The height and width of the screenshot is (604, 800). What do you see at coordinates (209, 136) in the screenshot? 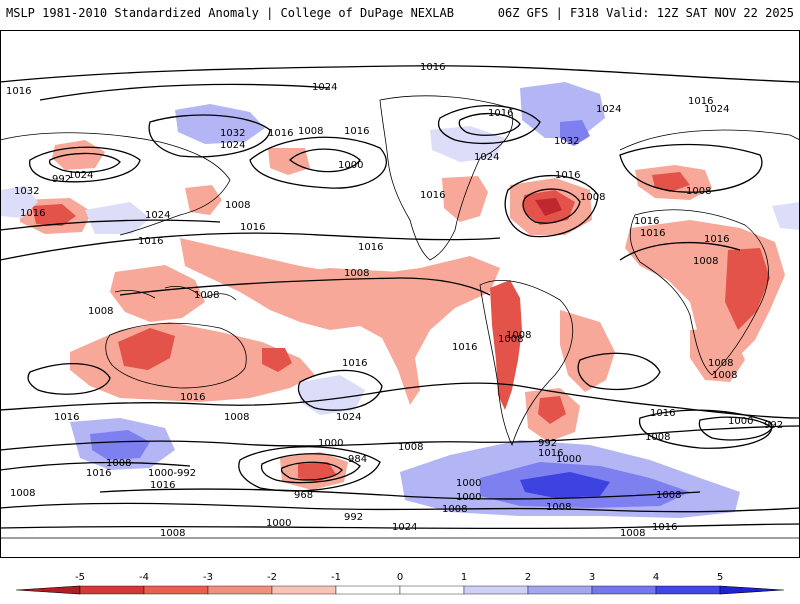
I see `isobar-line-east-asia` at bounding box center [209, 136].